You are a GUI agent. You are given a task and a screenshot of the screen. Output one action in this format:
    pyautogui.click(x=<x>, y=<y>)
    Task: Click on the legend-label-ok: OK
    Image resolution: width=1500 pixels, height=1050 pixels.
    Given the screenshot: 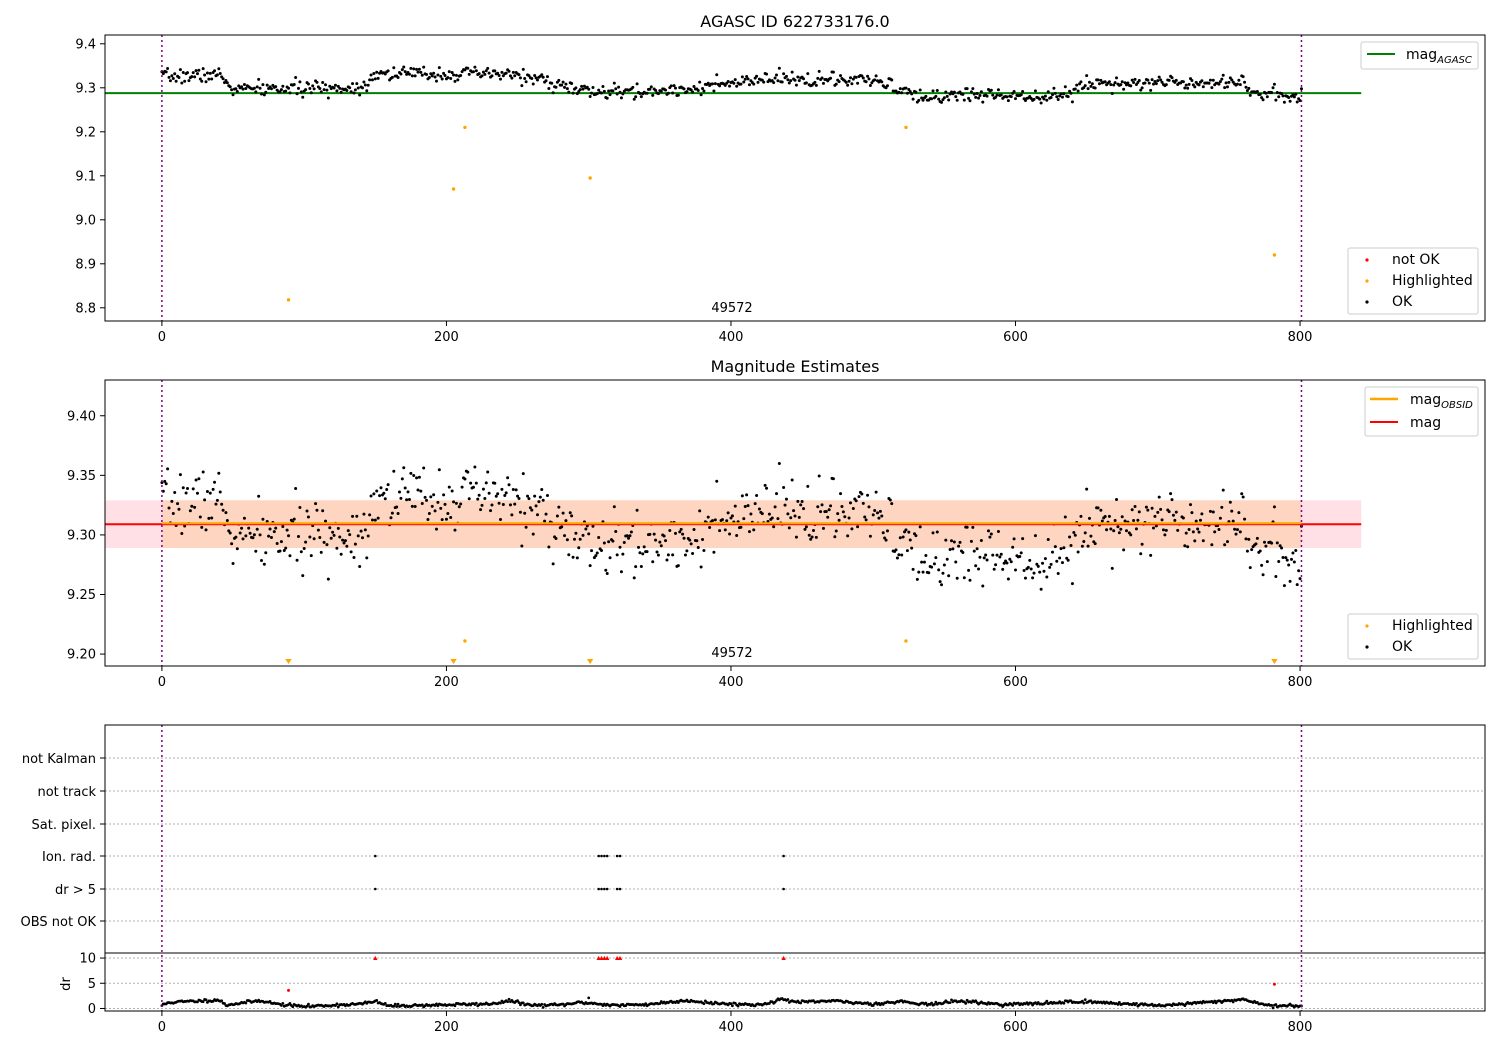 What is the action you would take?
    pyautogui.click(x=1402, y=302)
    